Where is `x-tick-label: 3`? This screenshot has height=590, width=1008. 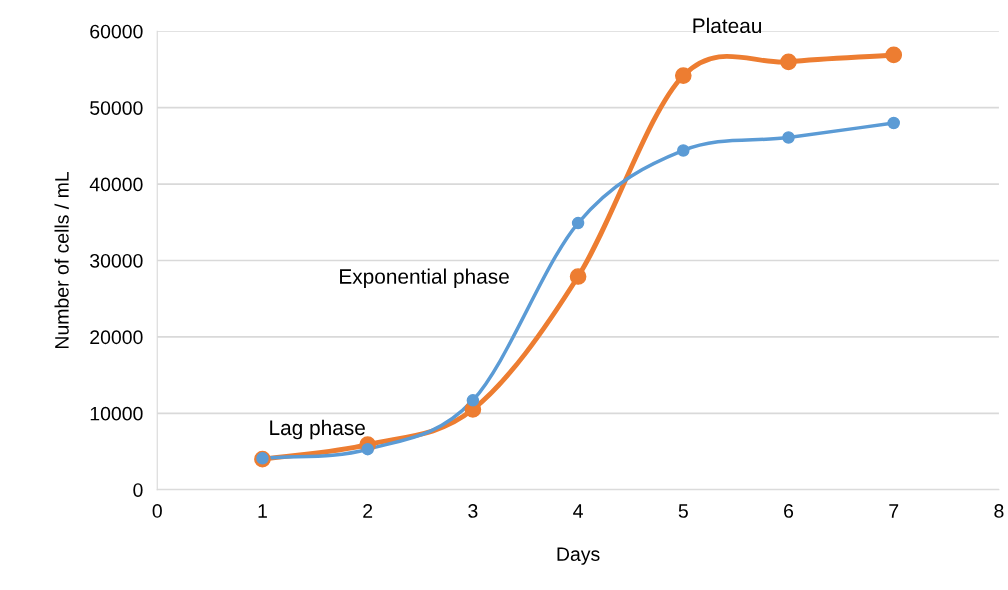 x-tick-label: 3 is located at coordinates (473, 511).